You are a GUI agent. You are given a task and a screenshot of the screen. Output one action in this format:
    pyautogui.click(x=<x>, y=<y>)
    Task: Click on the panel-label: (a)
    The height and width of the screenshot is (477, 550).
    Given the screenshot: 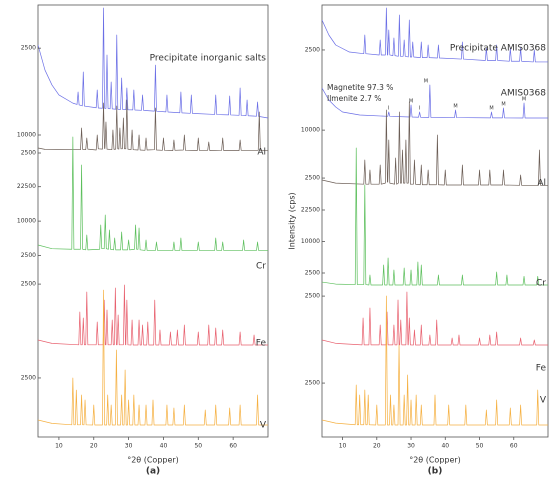 What is the action you would take?
    pyautogui.click(x=153, y=472)
    